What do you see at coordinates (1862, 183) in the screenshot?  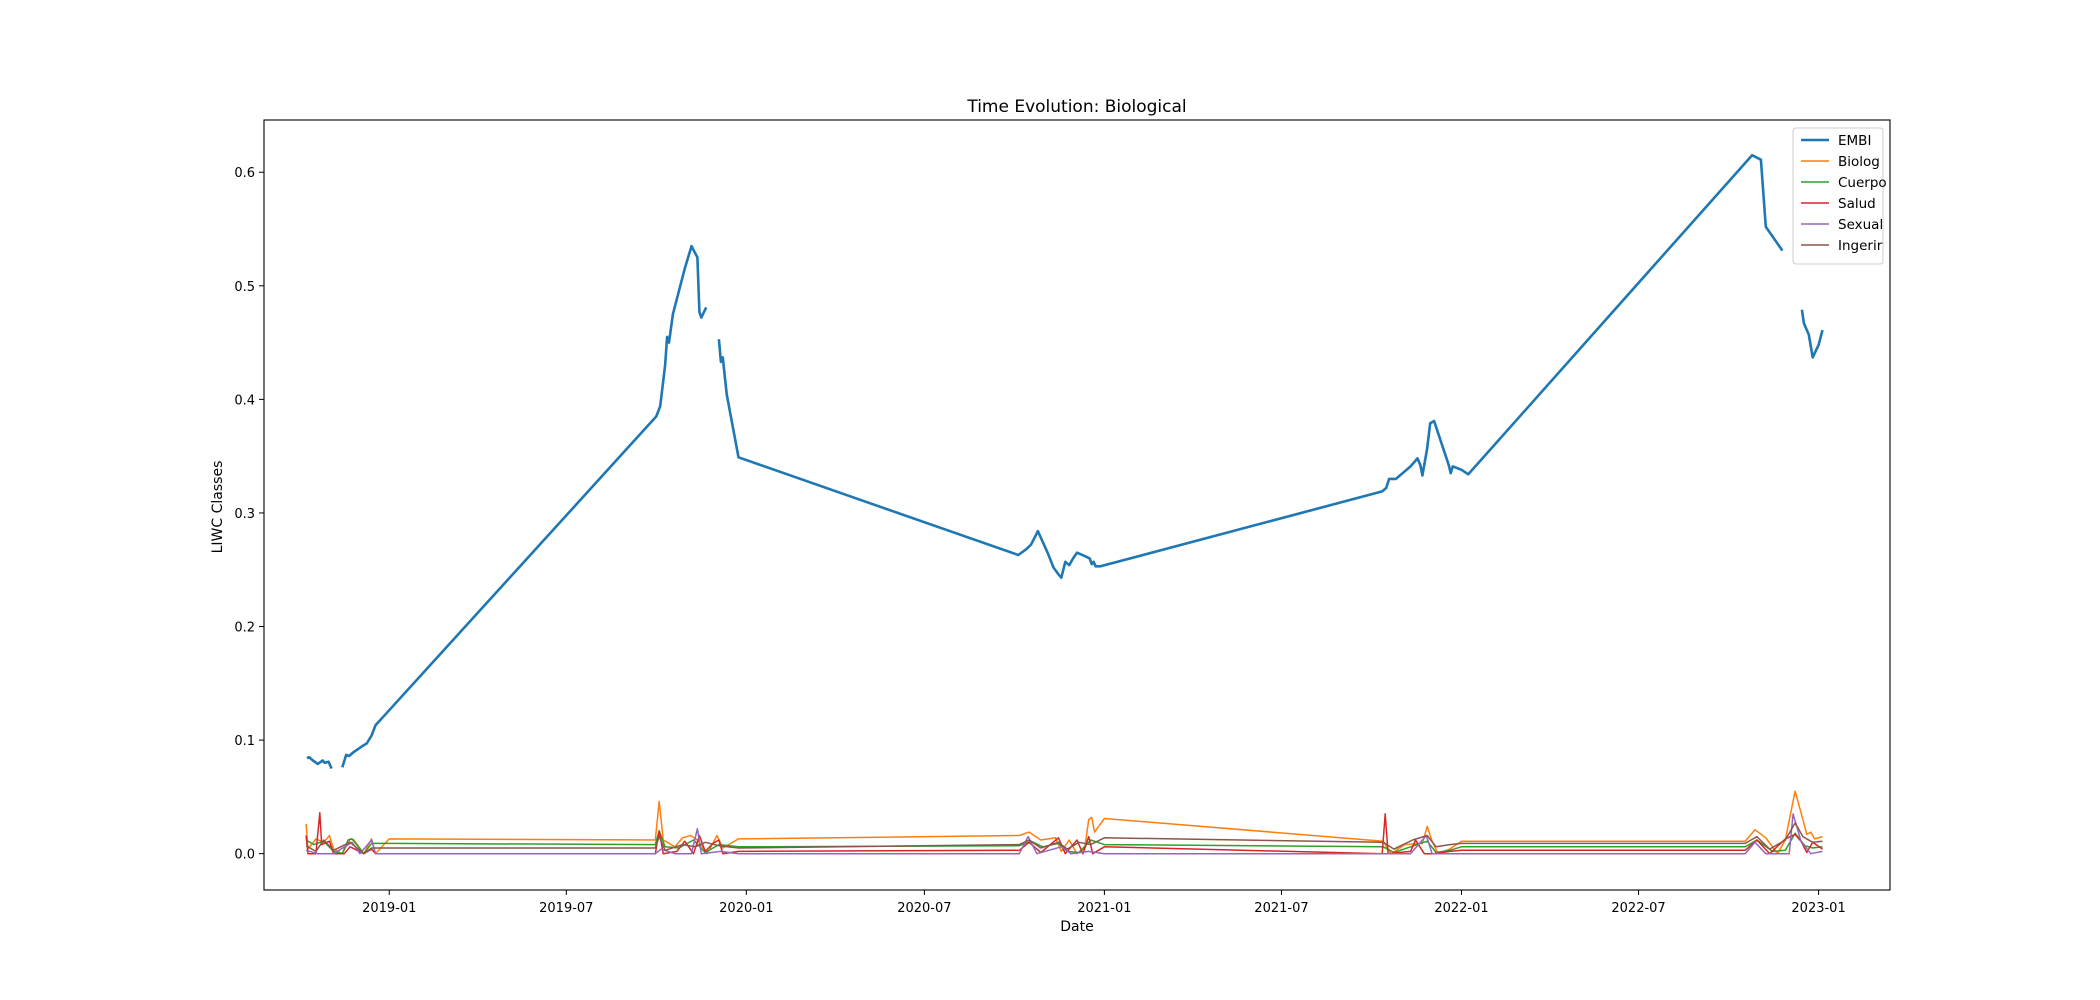 I see `legend-label-cuerpo: Cuerpo` at bounding box center [1862, 183].